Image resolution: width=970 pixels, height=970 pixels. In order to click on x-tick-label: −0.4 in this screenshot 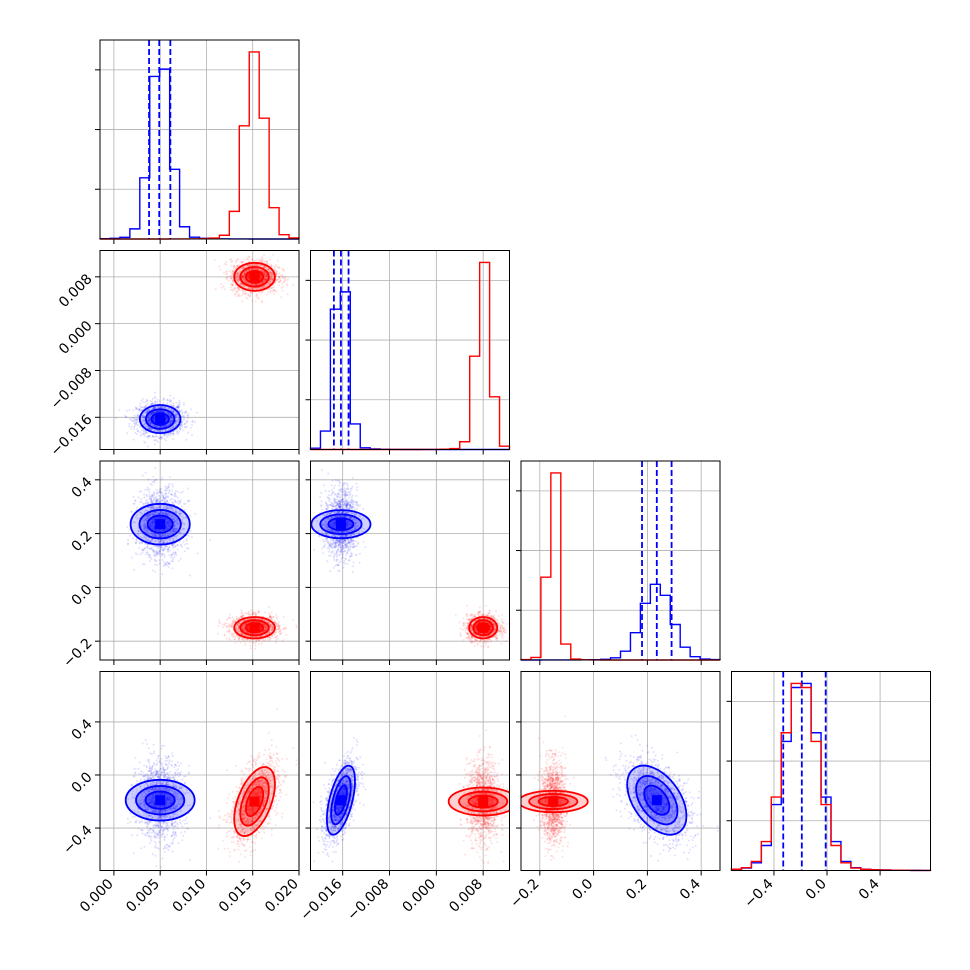, I will do `click(758, 893)`.